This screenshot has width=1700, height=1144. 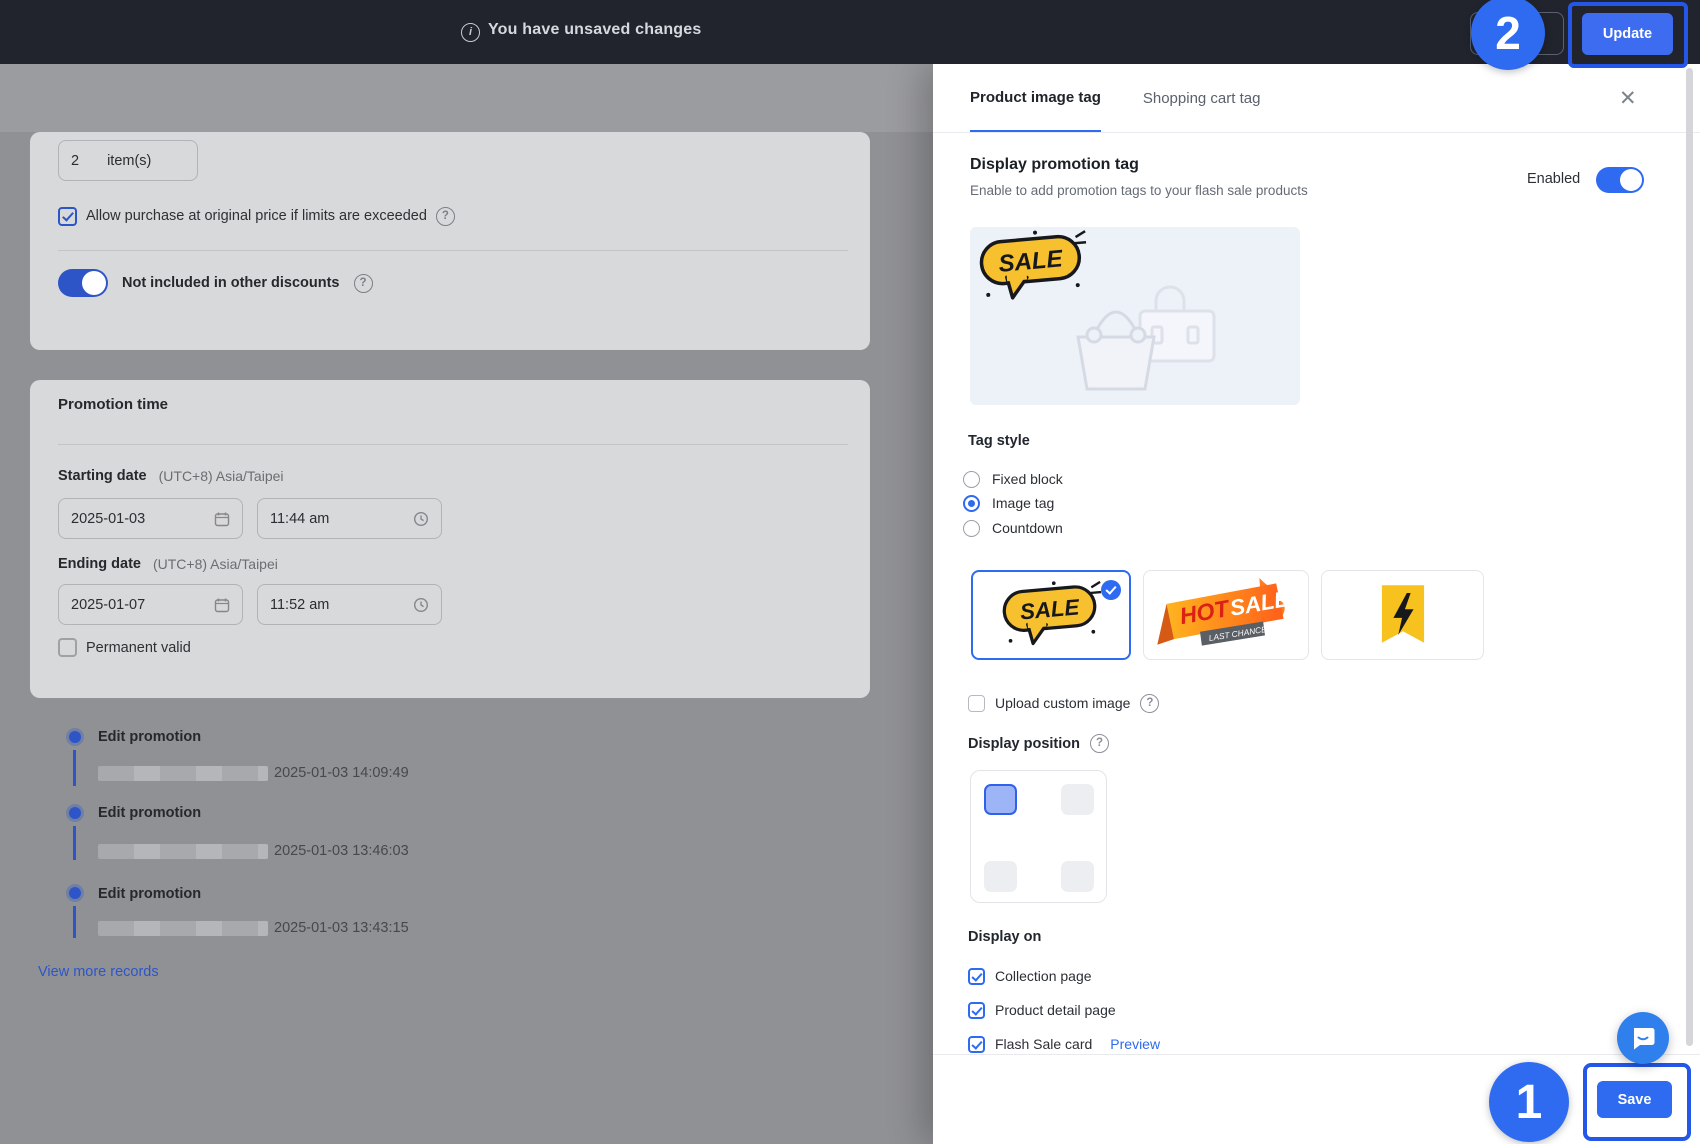 I want to click on record-timestamp: 2025-01-03 13:46:03, so click(x=341, y=851).